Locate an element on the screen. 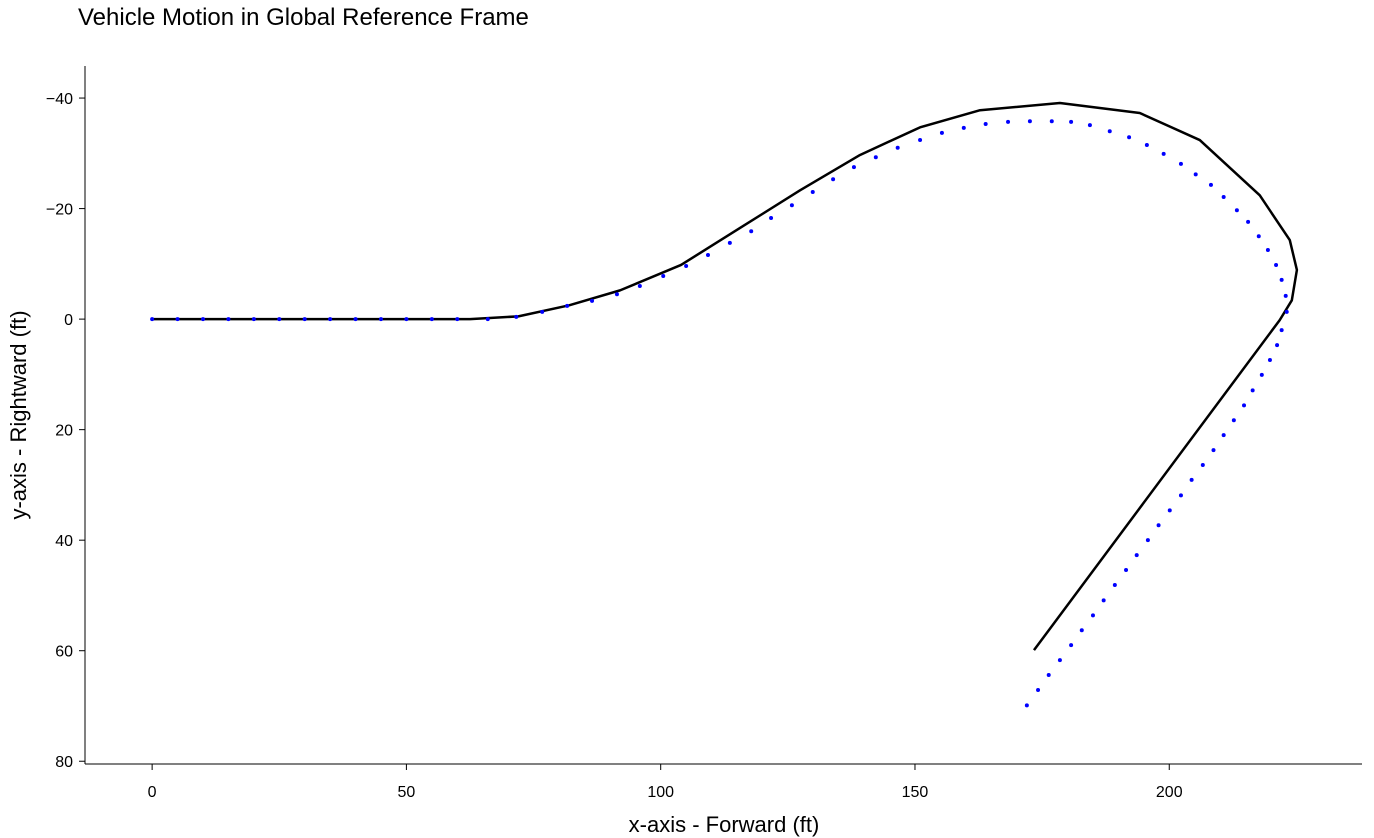 Image resolution: width=1374 pixels, height=838 pixels. y-tick-label: 40 is located at coordinates (64, 541).